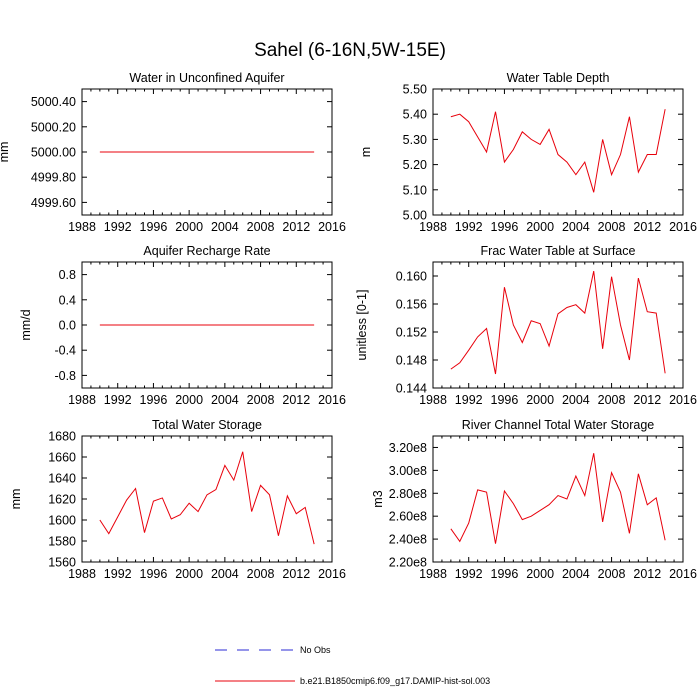  What do you see at coordinates (415, 140) in the screenshot?
I see `y-tick-label: 5.30` at bounding box center [415, 140].